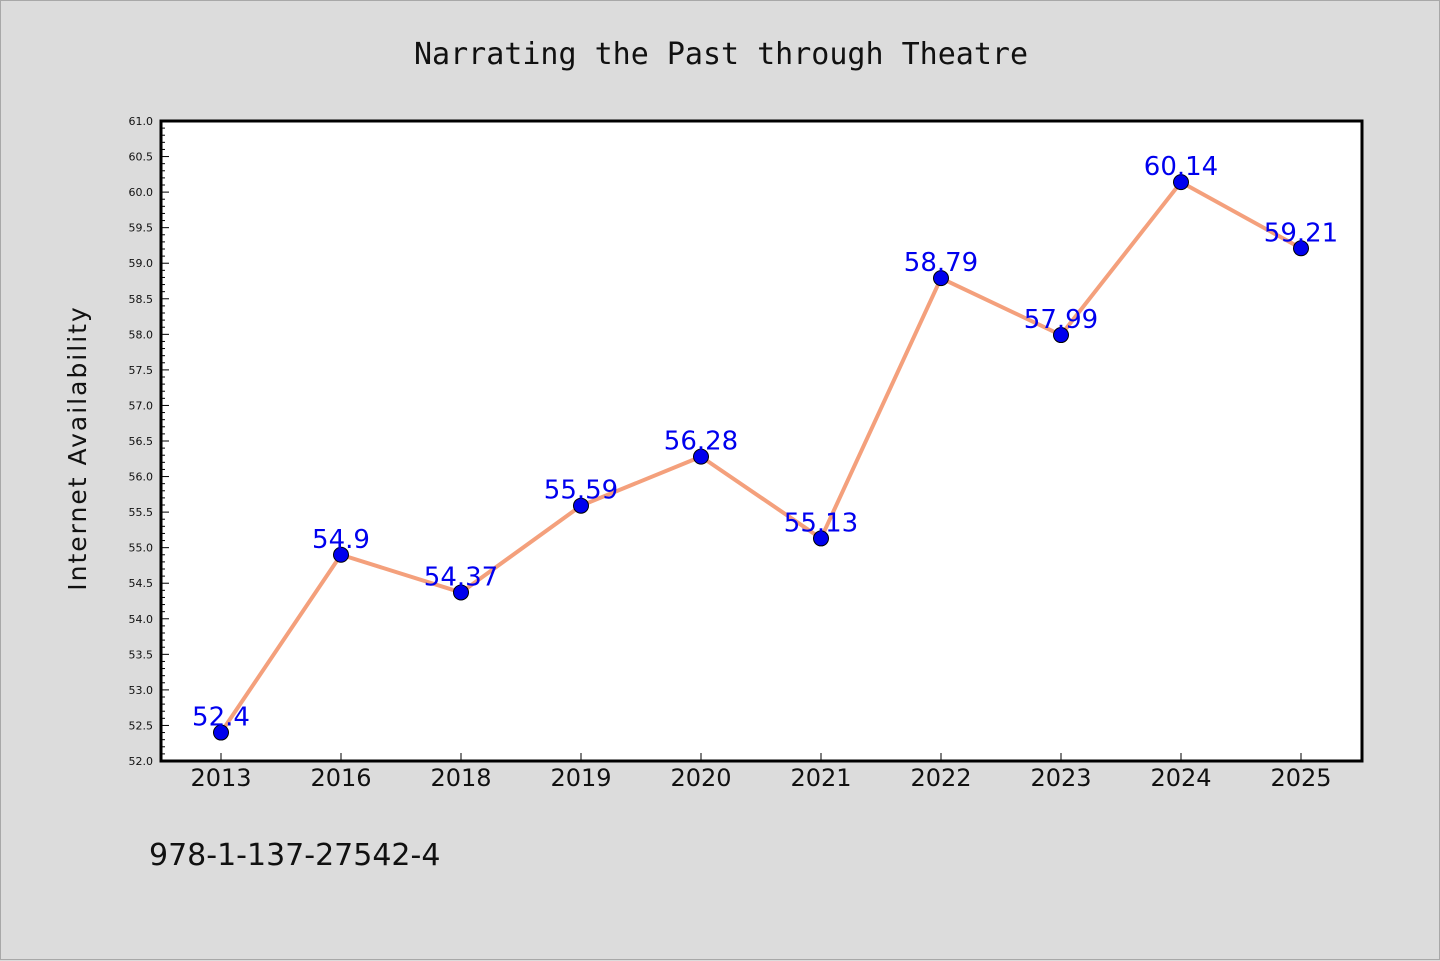  What do you see at coordinates (1181, 167) in the screenshot?
I see `data-label: 60.14` at bounding box center [1181, 167].